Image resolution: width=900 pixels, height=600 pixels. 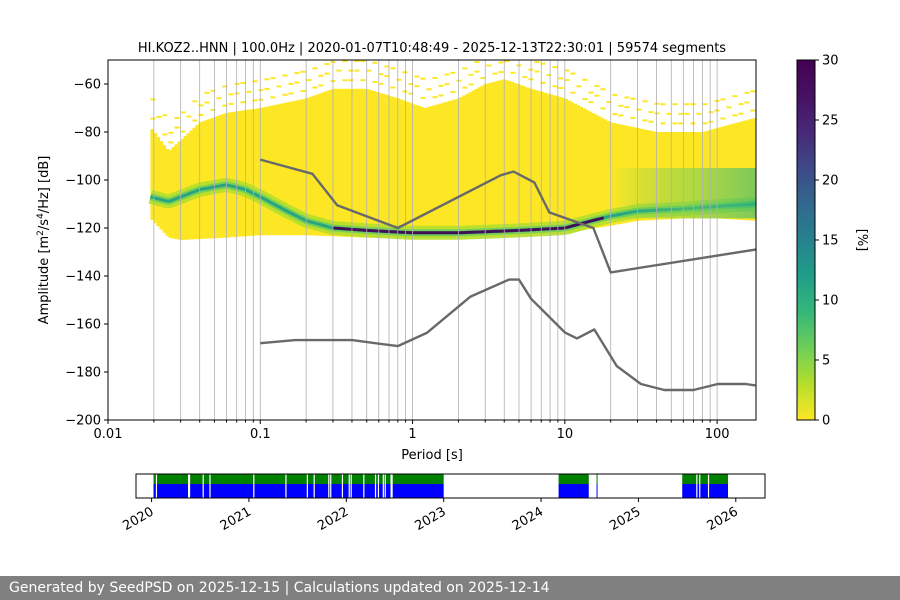 What do you see at coordinates (108, 434) in the screenshot?
I see `x-tick-label: 0.01` at bounding box center [108, 434].